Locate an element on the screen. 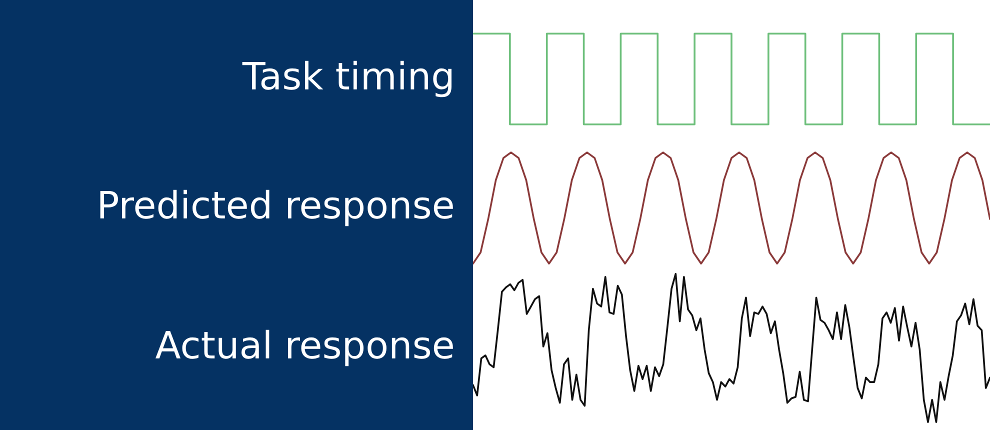 The height and width of the screenshot is (430, 990). y-axis-title: Predicted response is located at coordinates (276, 208).